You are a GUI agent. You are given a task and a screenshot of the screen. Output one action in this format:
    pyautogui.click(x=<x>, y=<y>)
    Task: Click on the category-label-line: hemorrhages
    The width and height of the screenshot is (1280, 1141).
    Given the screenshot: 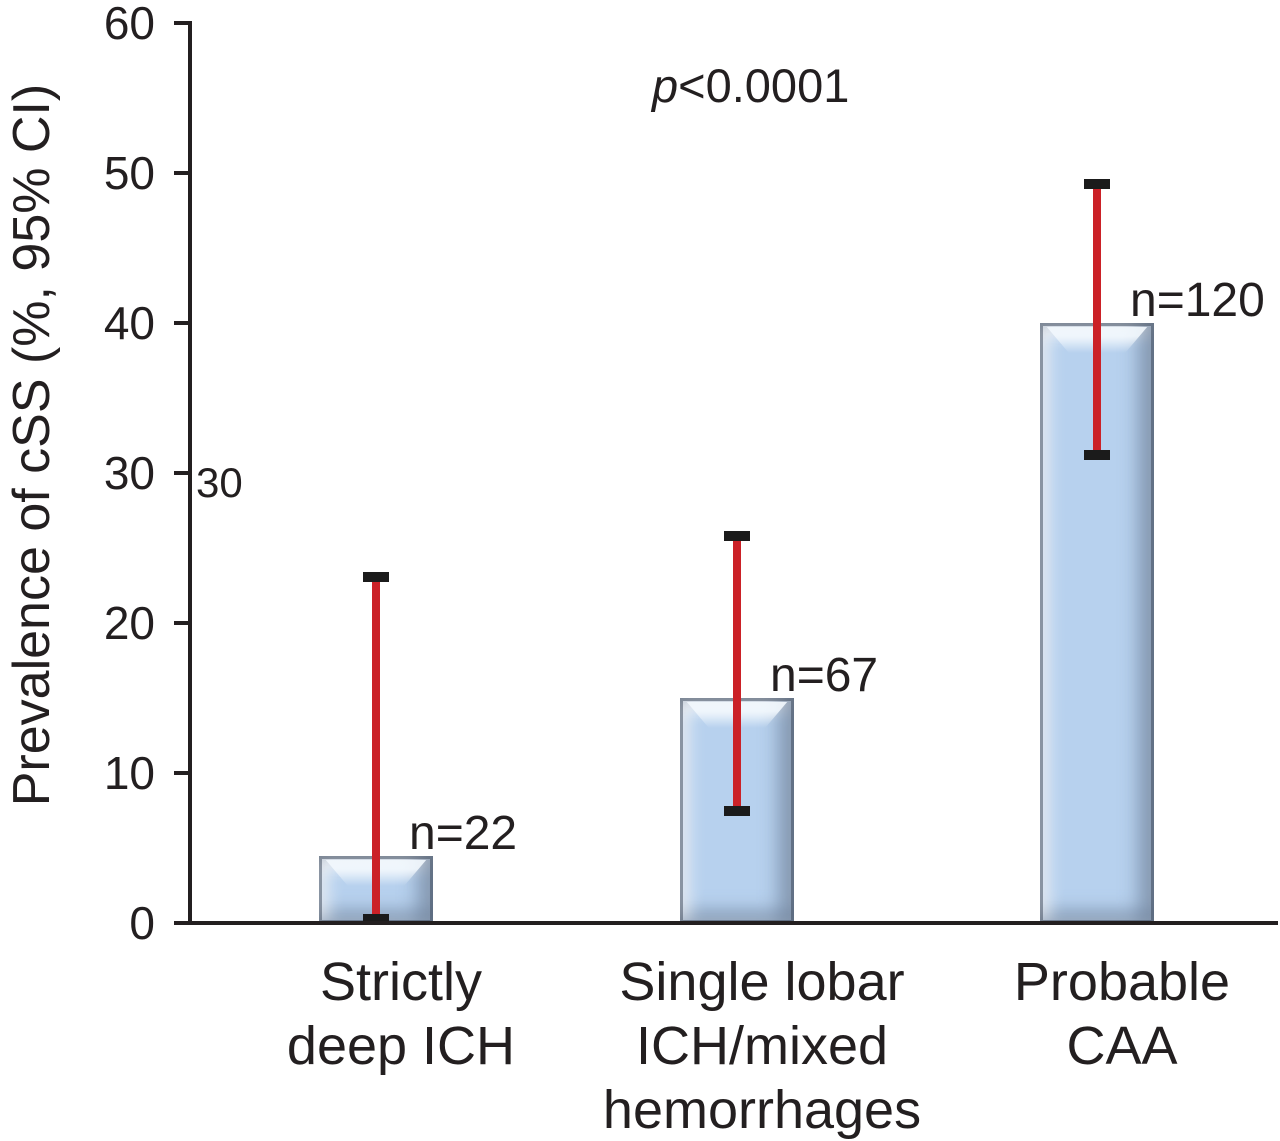 What is the action you would take?
    pyautogui.click(x=762, y=1110)
    